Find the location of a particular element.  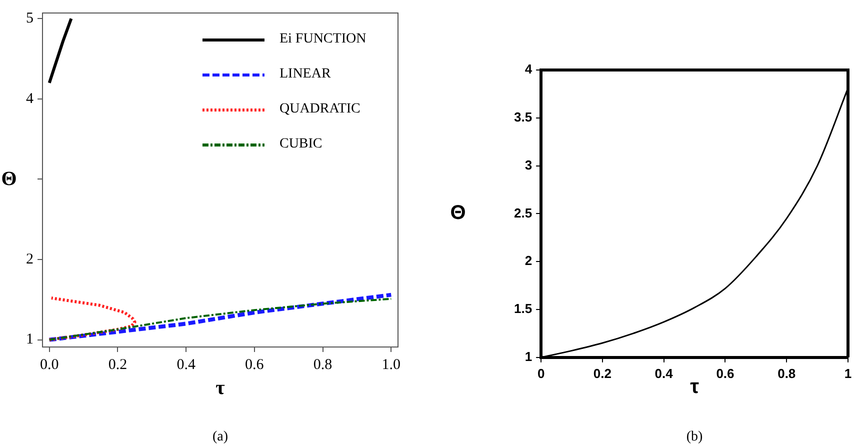

x-tick-label: 0.0 is located at coordinates (49, 364).